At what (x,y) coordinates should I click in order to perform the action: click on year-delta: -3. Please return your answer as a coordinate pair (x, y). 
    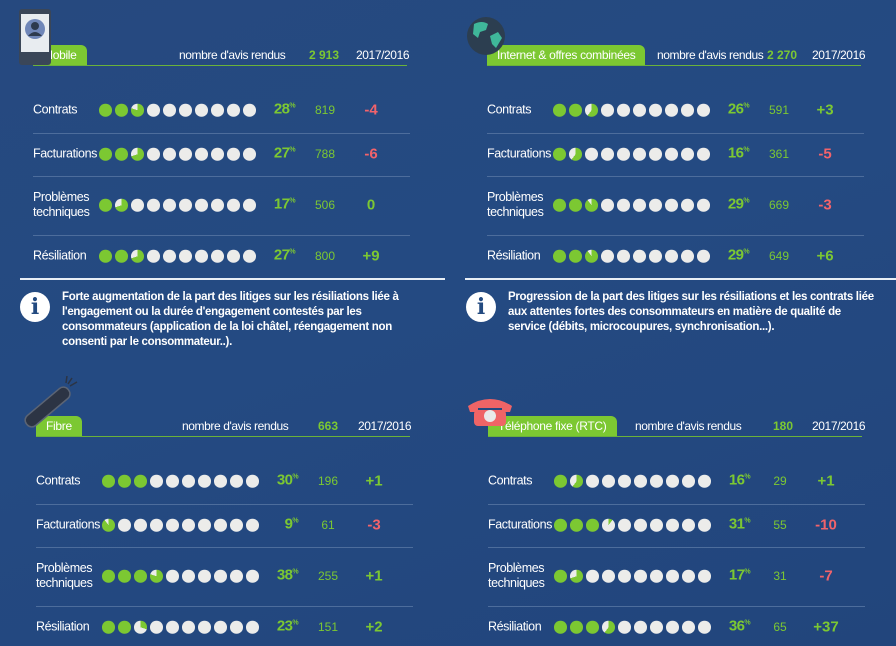
    Looking at the image, I should click on (825, 205).